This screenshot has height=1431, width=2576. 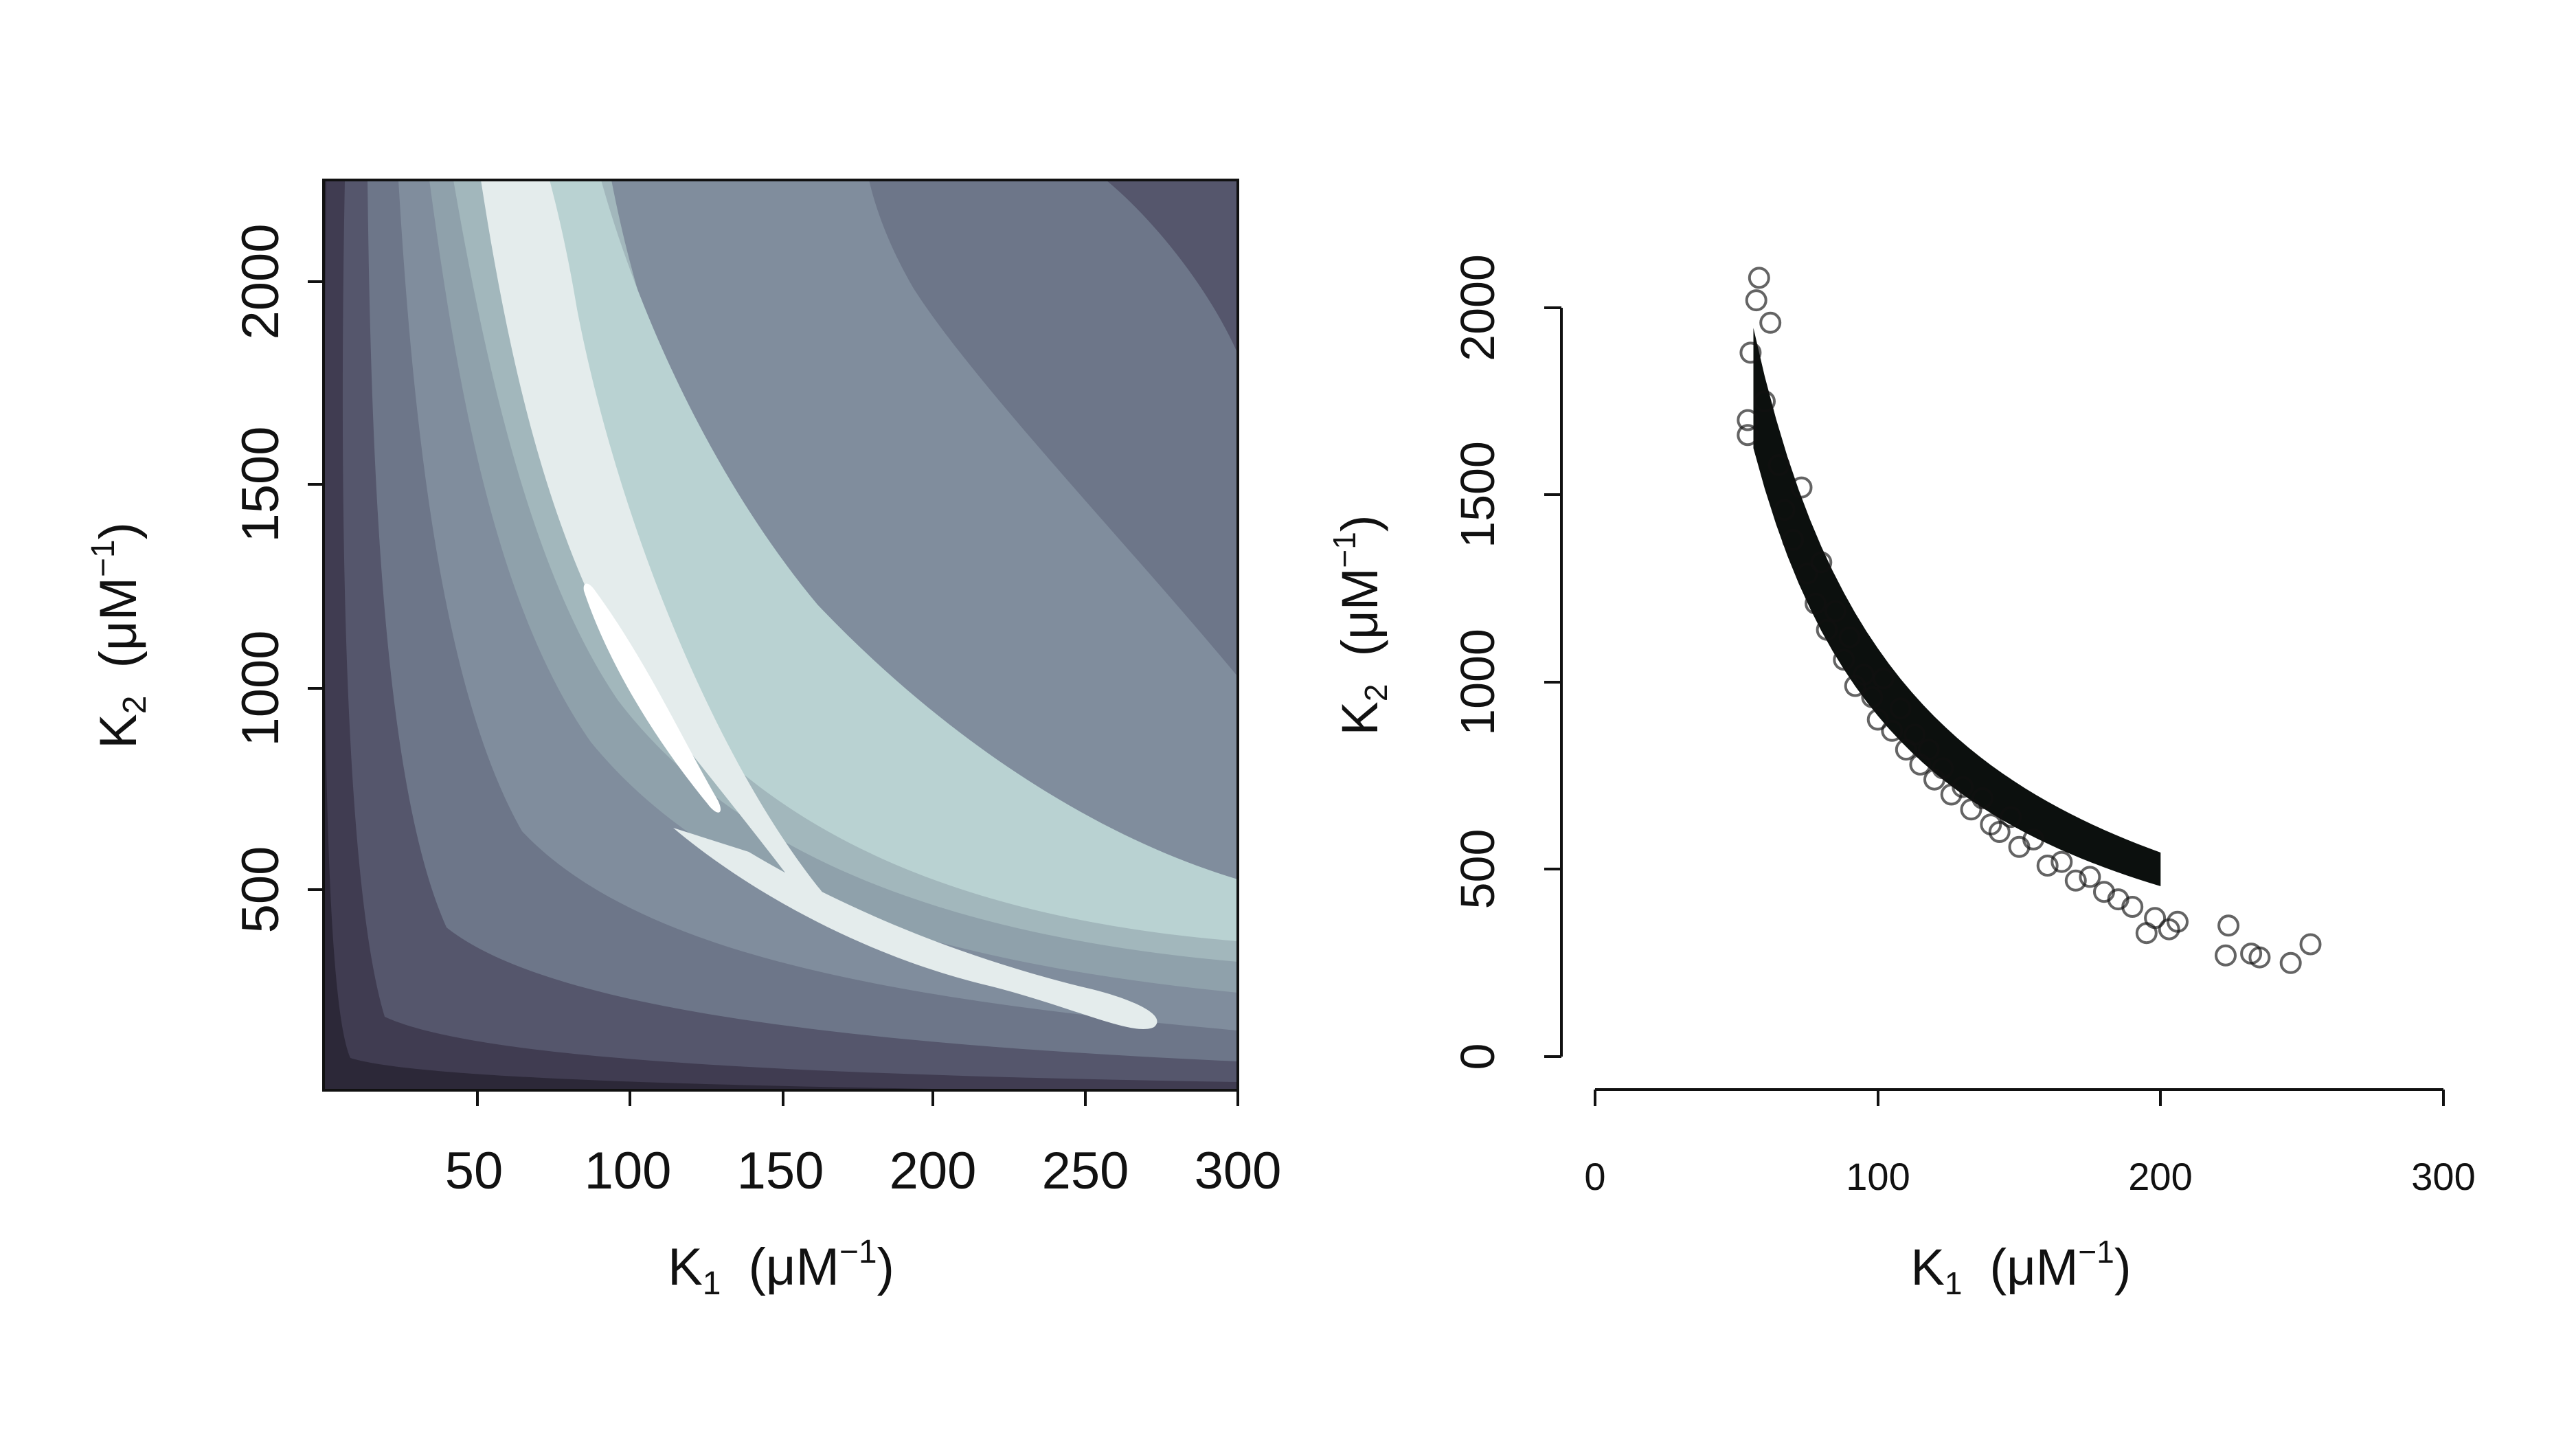 I want to click on contour-y-axis-title: K2(μM−1), so click(x=119, y=635).